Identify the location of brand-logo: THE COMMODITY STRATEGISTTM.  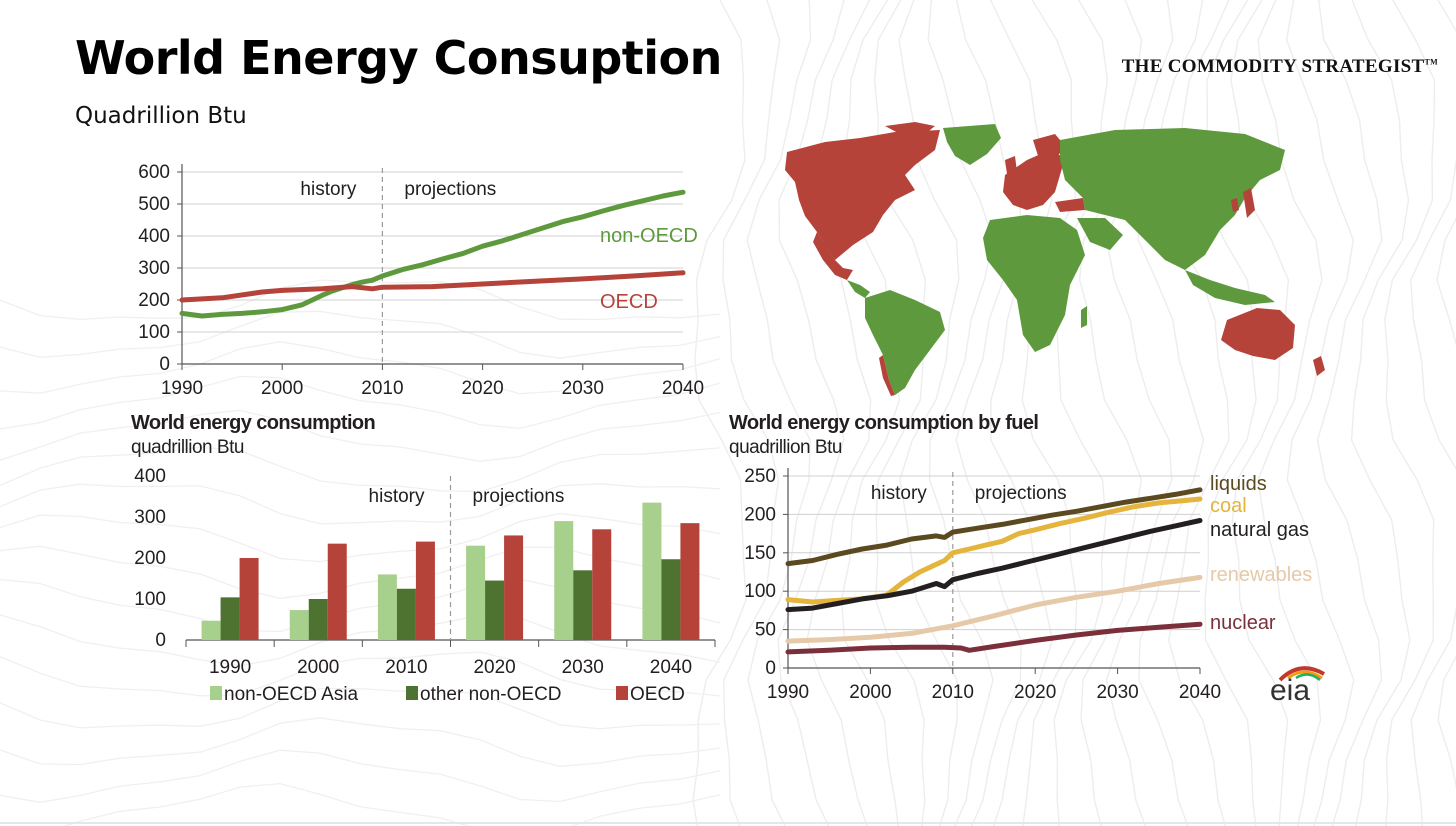
(1280, 67).